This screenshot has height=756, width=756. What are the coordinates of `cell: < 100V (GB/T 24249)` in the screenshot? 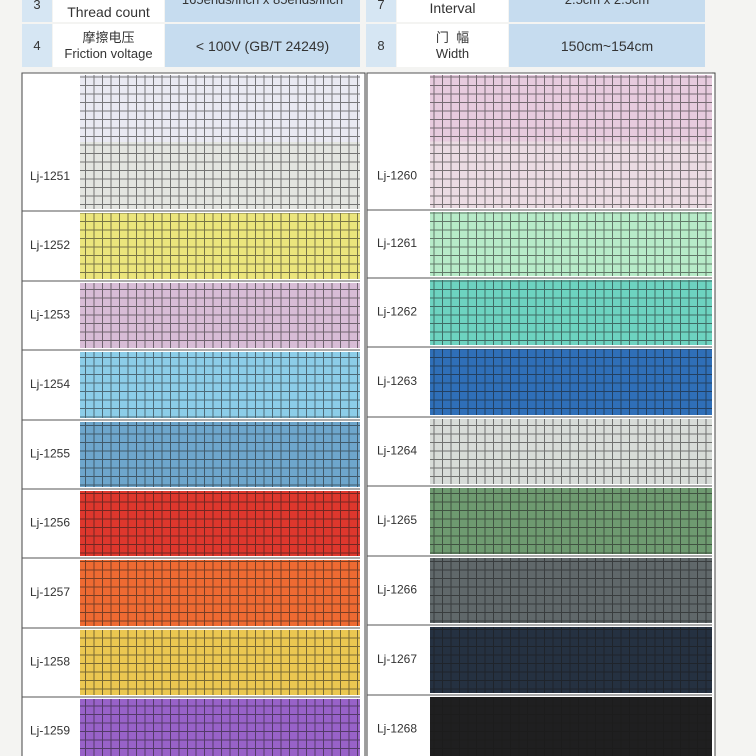 It's located at (262, 45).